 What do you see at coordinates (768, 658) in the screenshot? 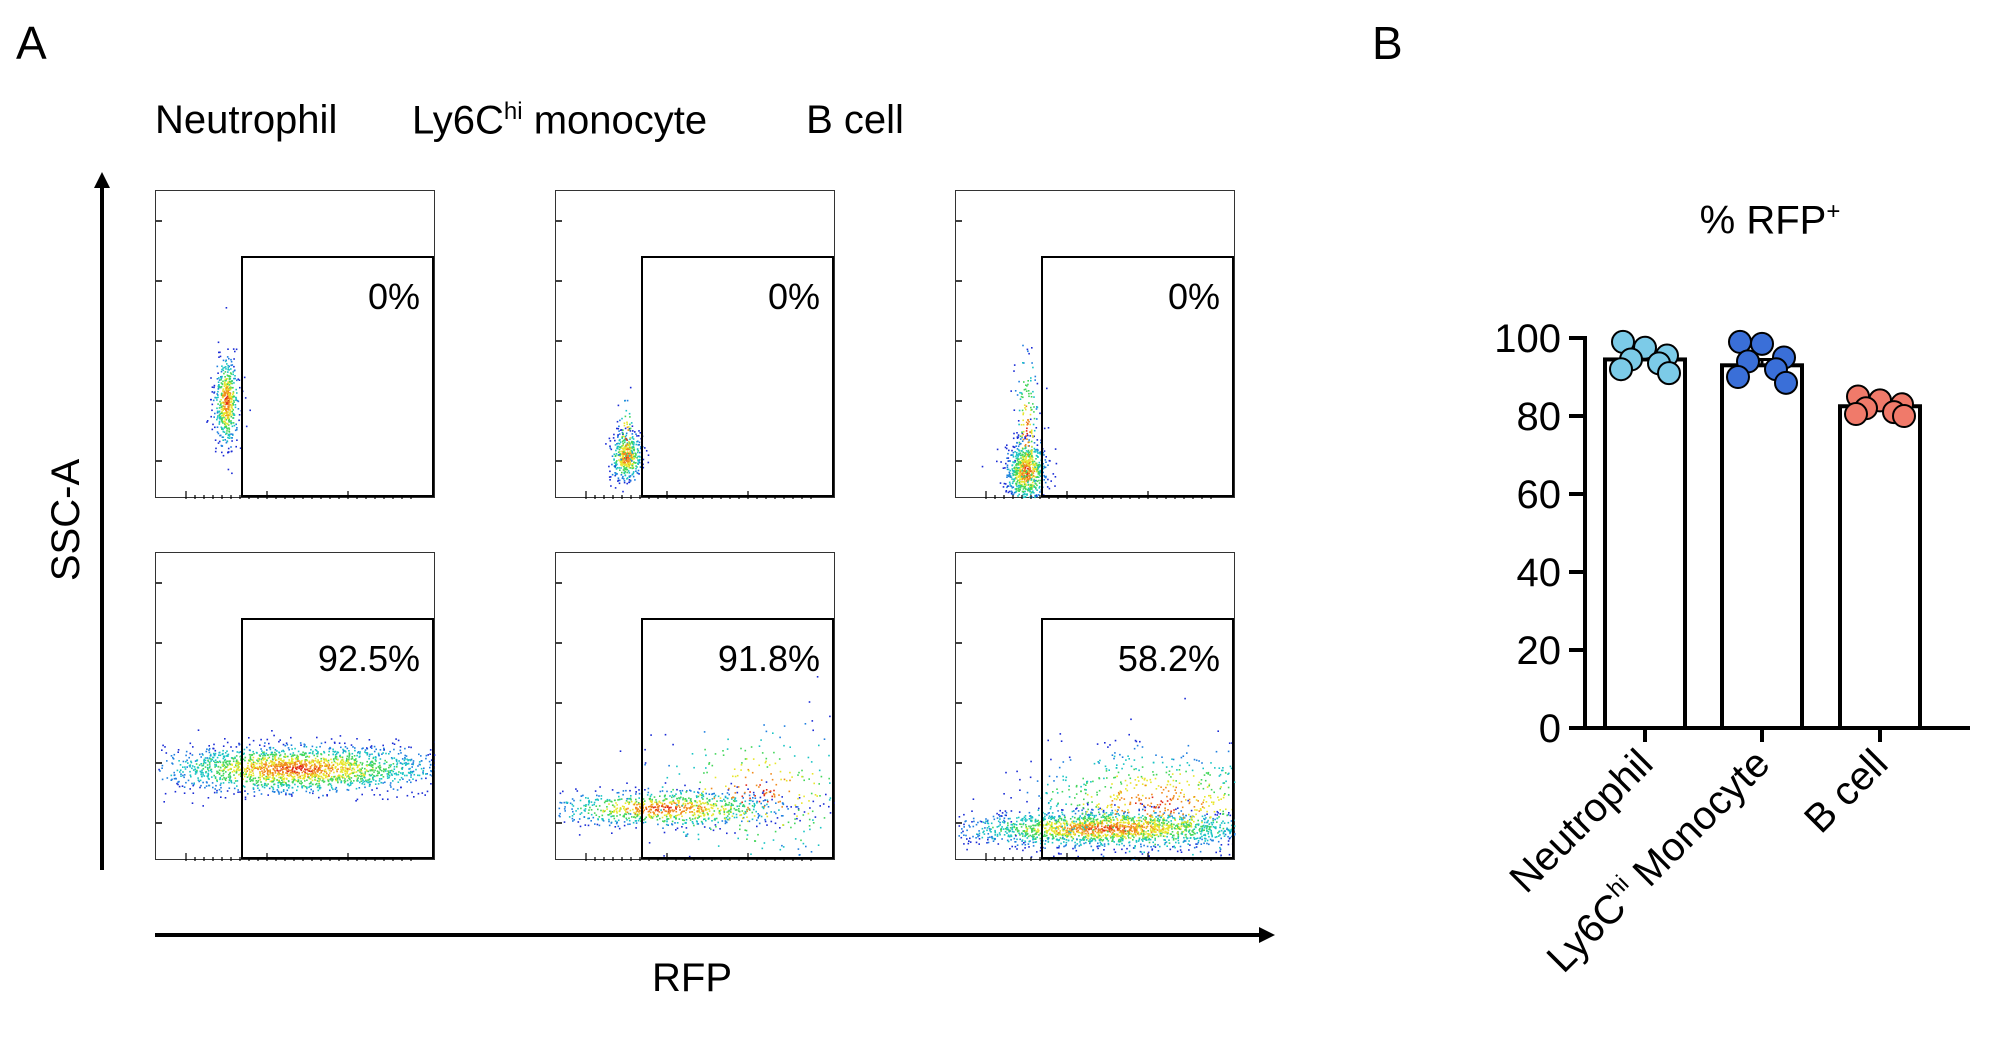
I see `gate-percentage: 91.8%` at bounding box center [768, 658].